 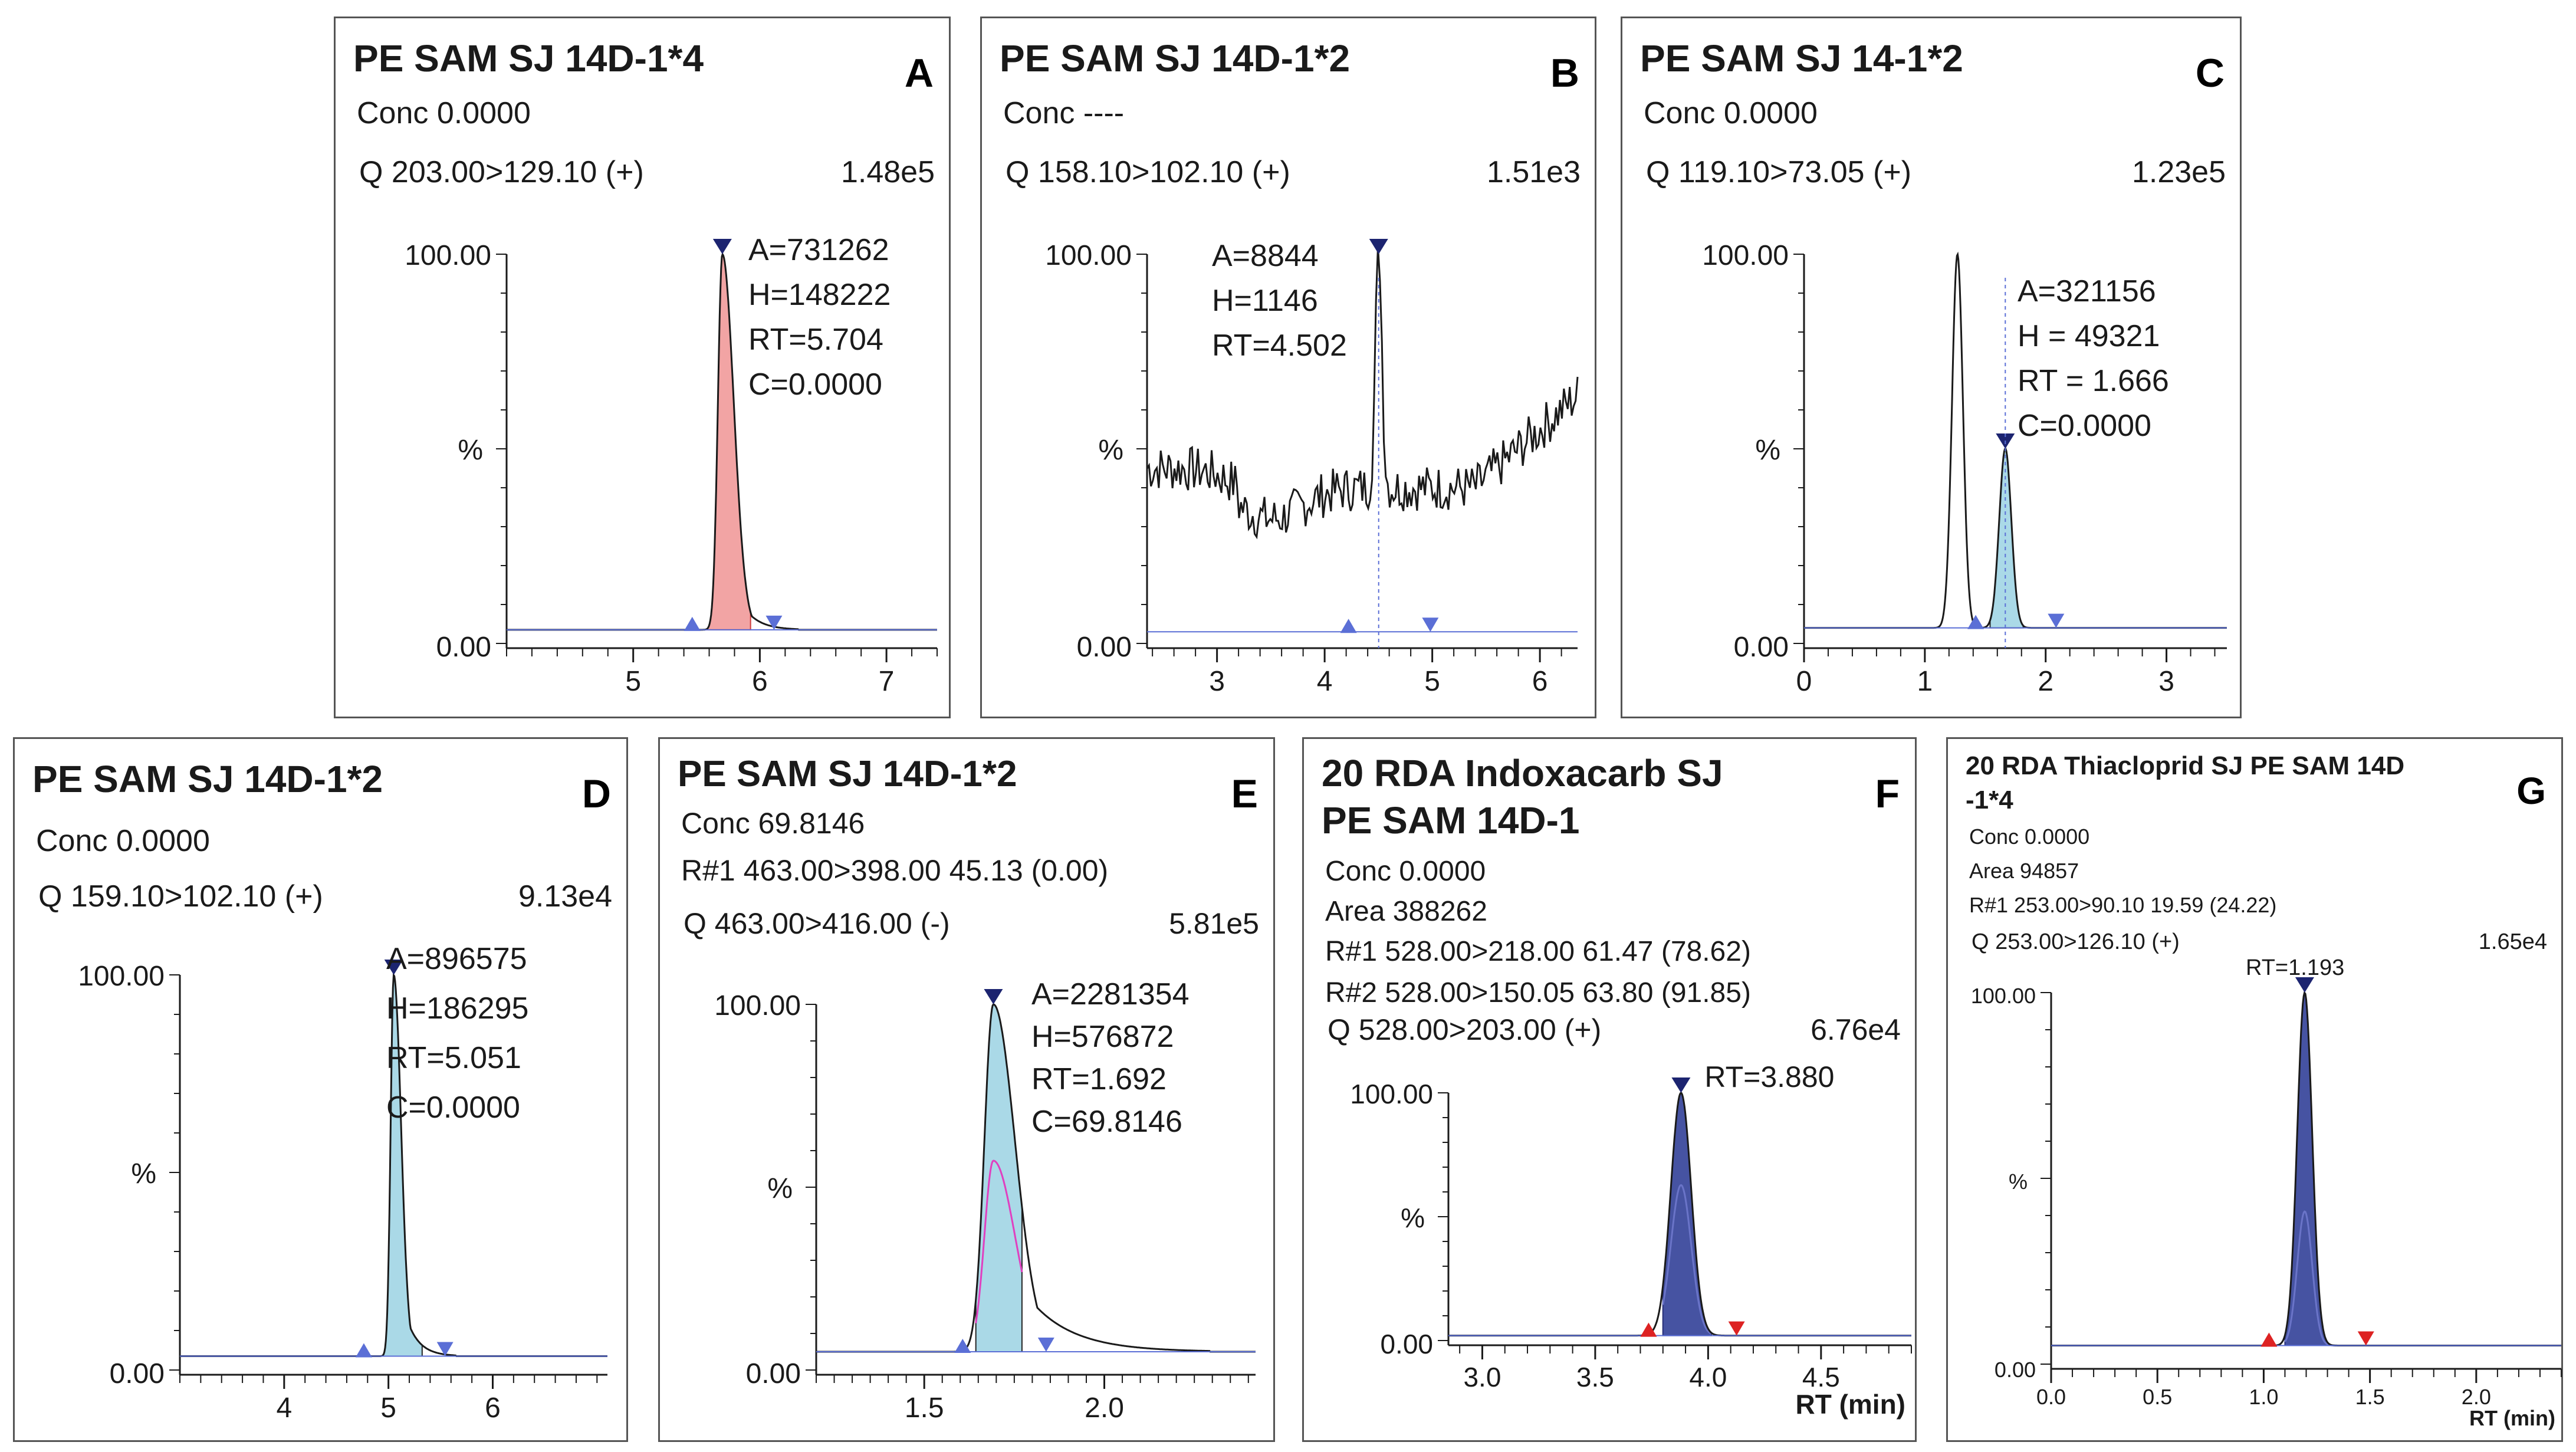 What do you see at coordinates (565, 896) in the screenshot?
I see `intensity-label: 9.13e4` at bounding box center [565, 896].